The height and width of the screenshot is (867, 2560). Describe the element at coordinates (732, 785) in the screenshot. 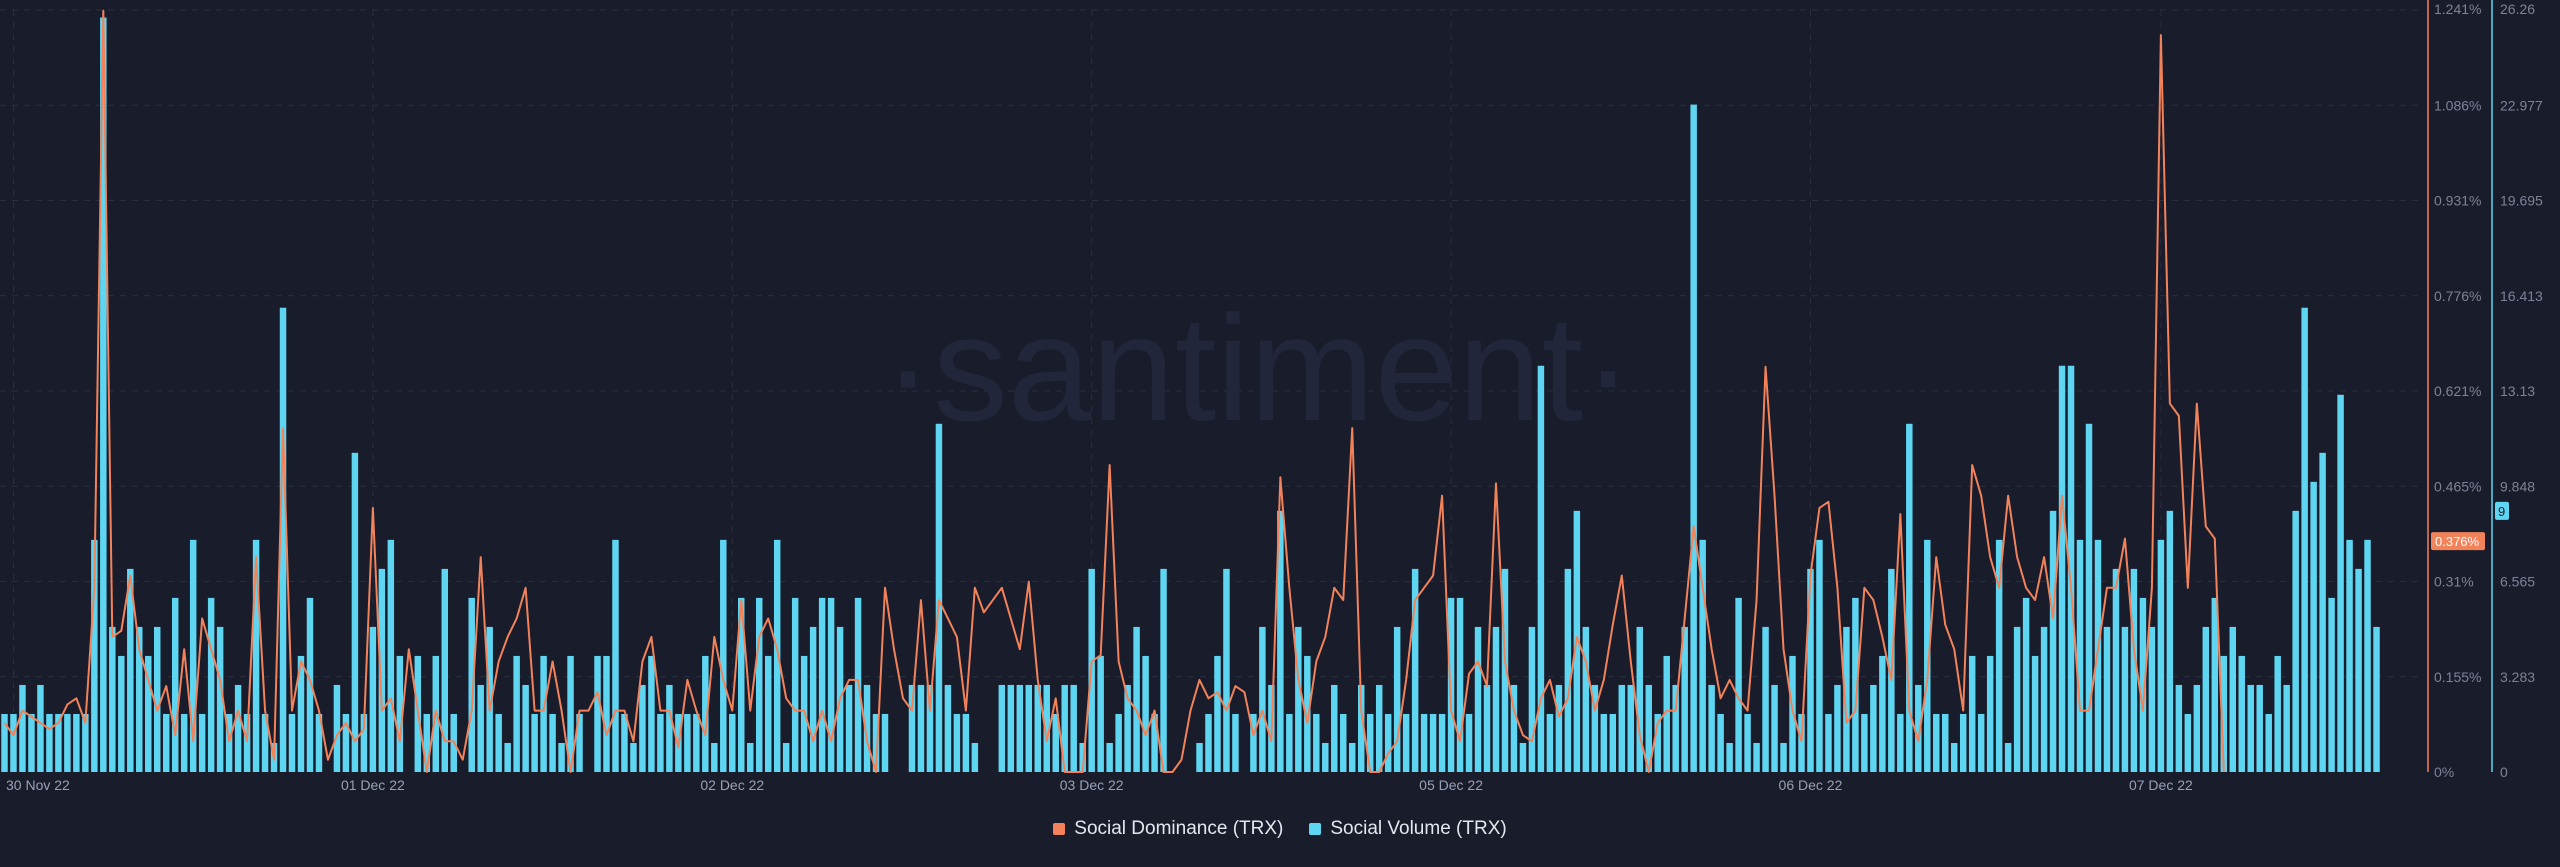

I see `x-tick-label: 02 Dec 22` at that location.